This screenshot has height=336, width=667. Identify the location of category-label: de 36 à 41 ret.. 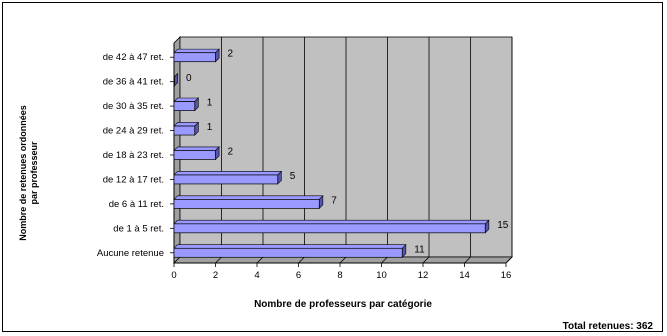
(133, 82).